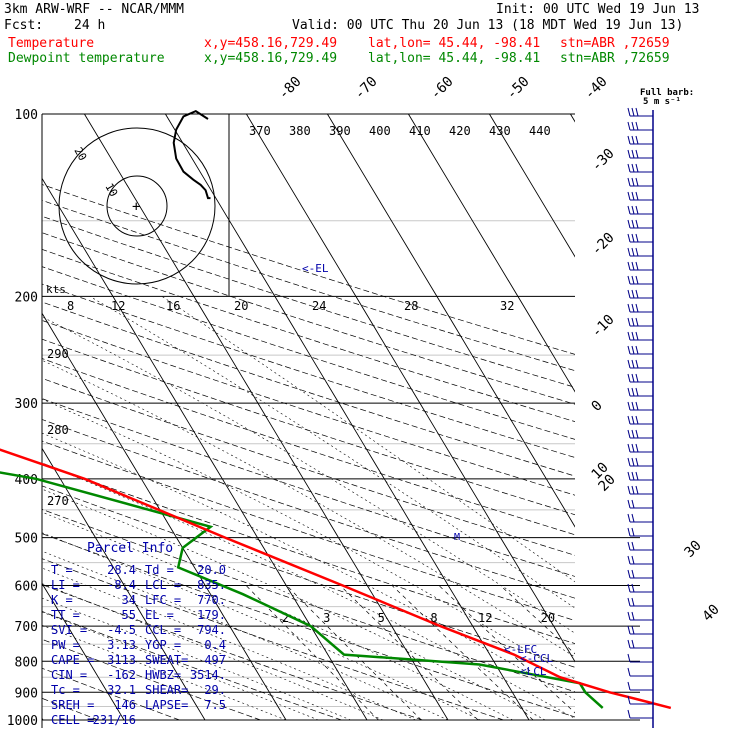  What do you see at coordinates (138, 630) in the screenshot?
I see `parcel-row: SVI = -4.5 CCL = 794.` at bounding box center [138, 630].